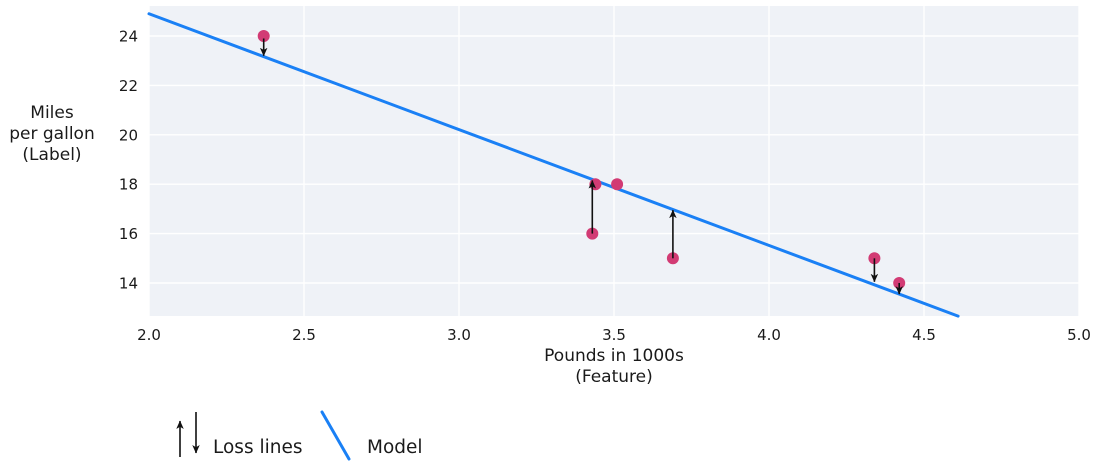 Image resolution: width=1099 pixels, height=472 pixels. Describe the element at coordinates (614, 377) in the screenshot. I see `x-axis-label-line: (Feature)` at that location.